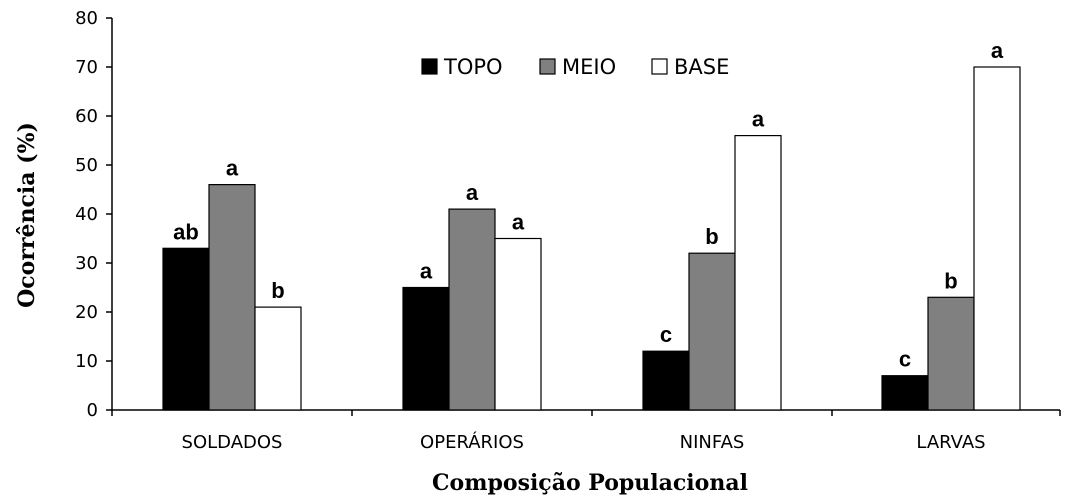  I want to click on bar-base-operários, so click(518, 324).